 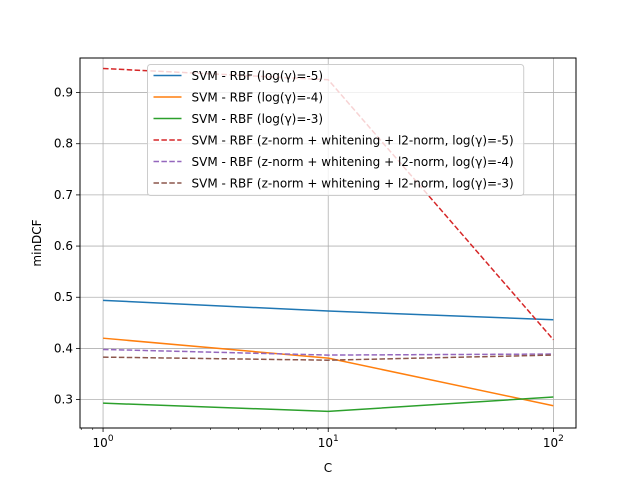 What do you see at coordinates (63, 297) in the screenshot?
I see `y-tick-label: 0.5` at bounding box center [63, 297].